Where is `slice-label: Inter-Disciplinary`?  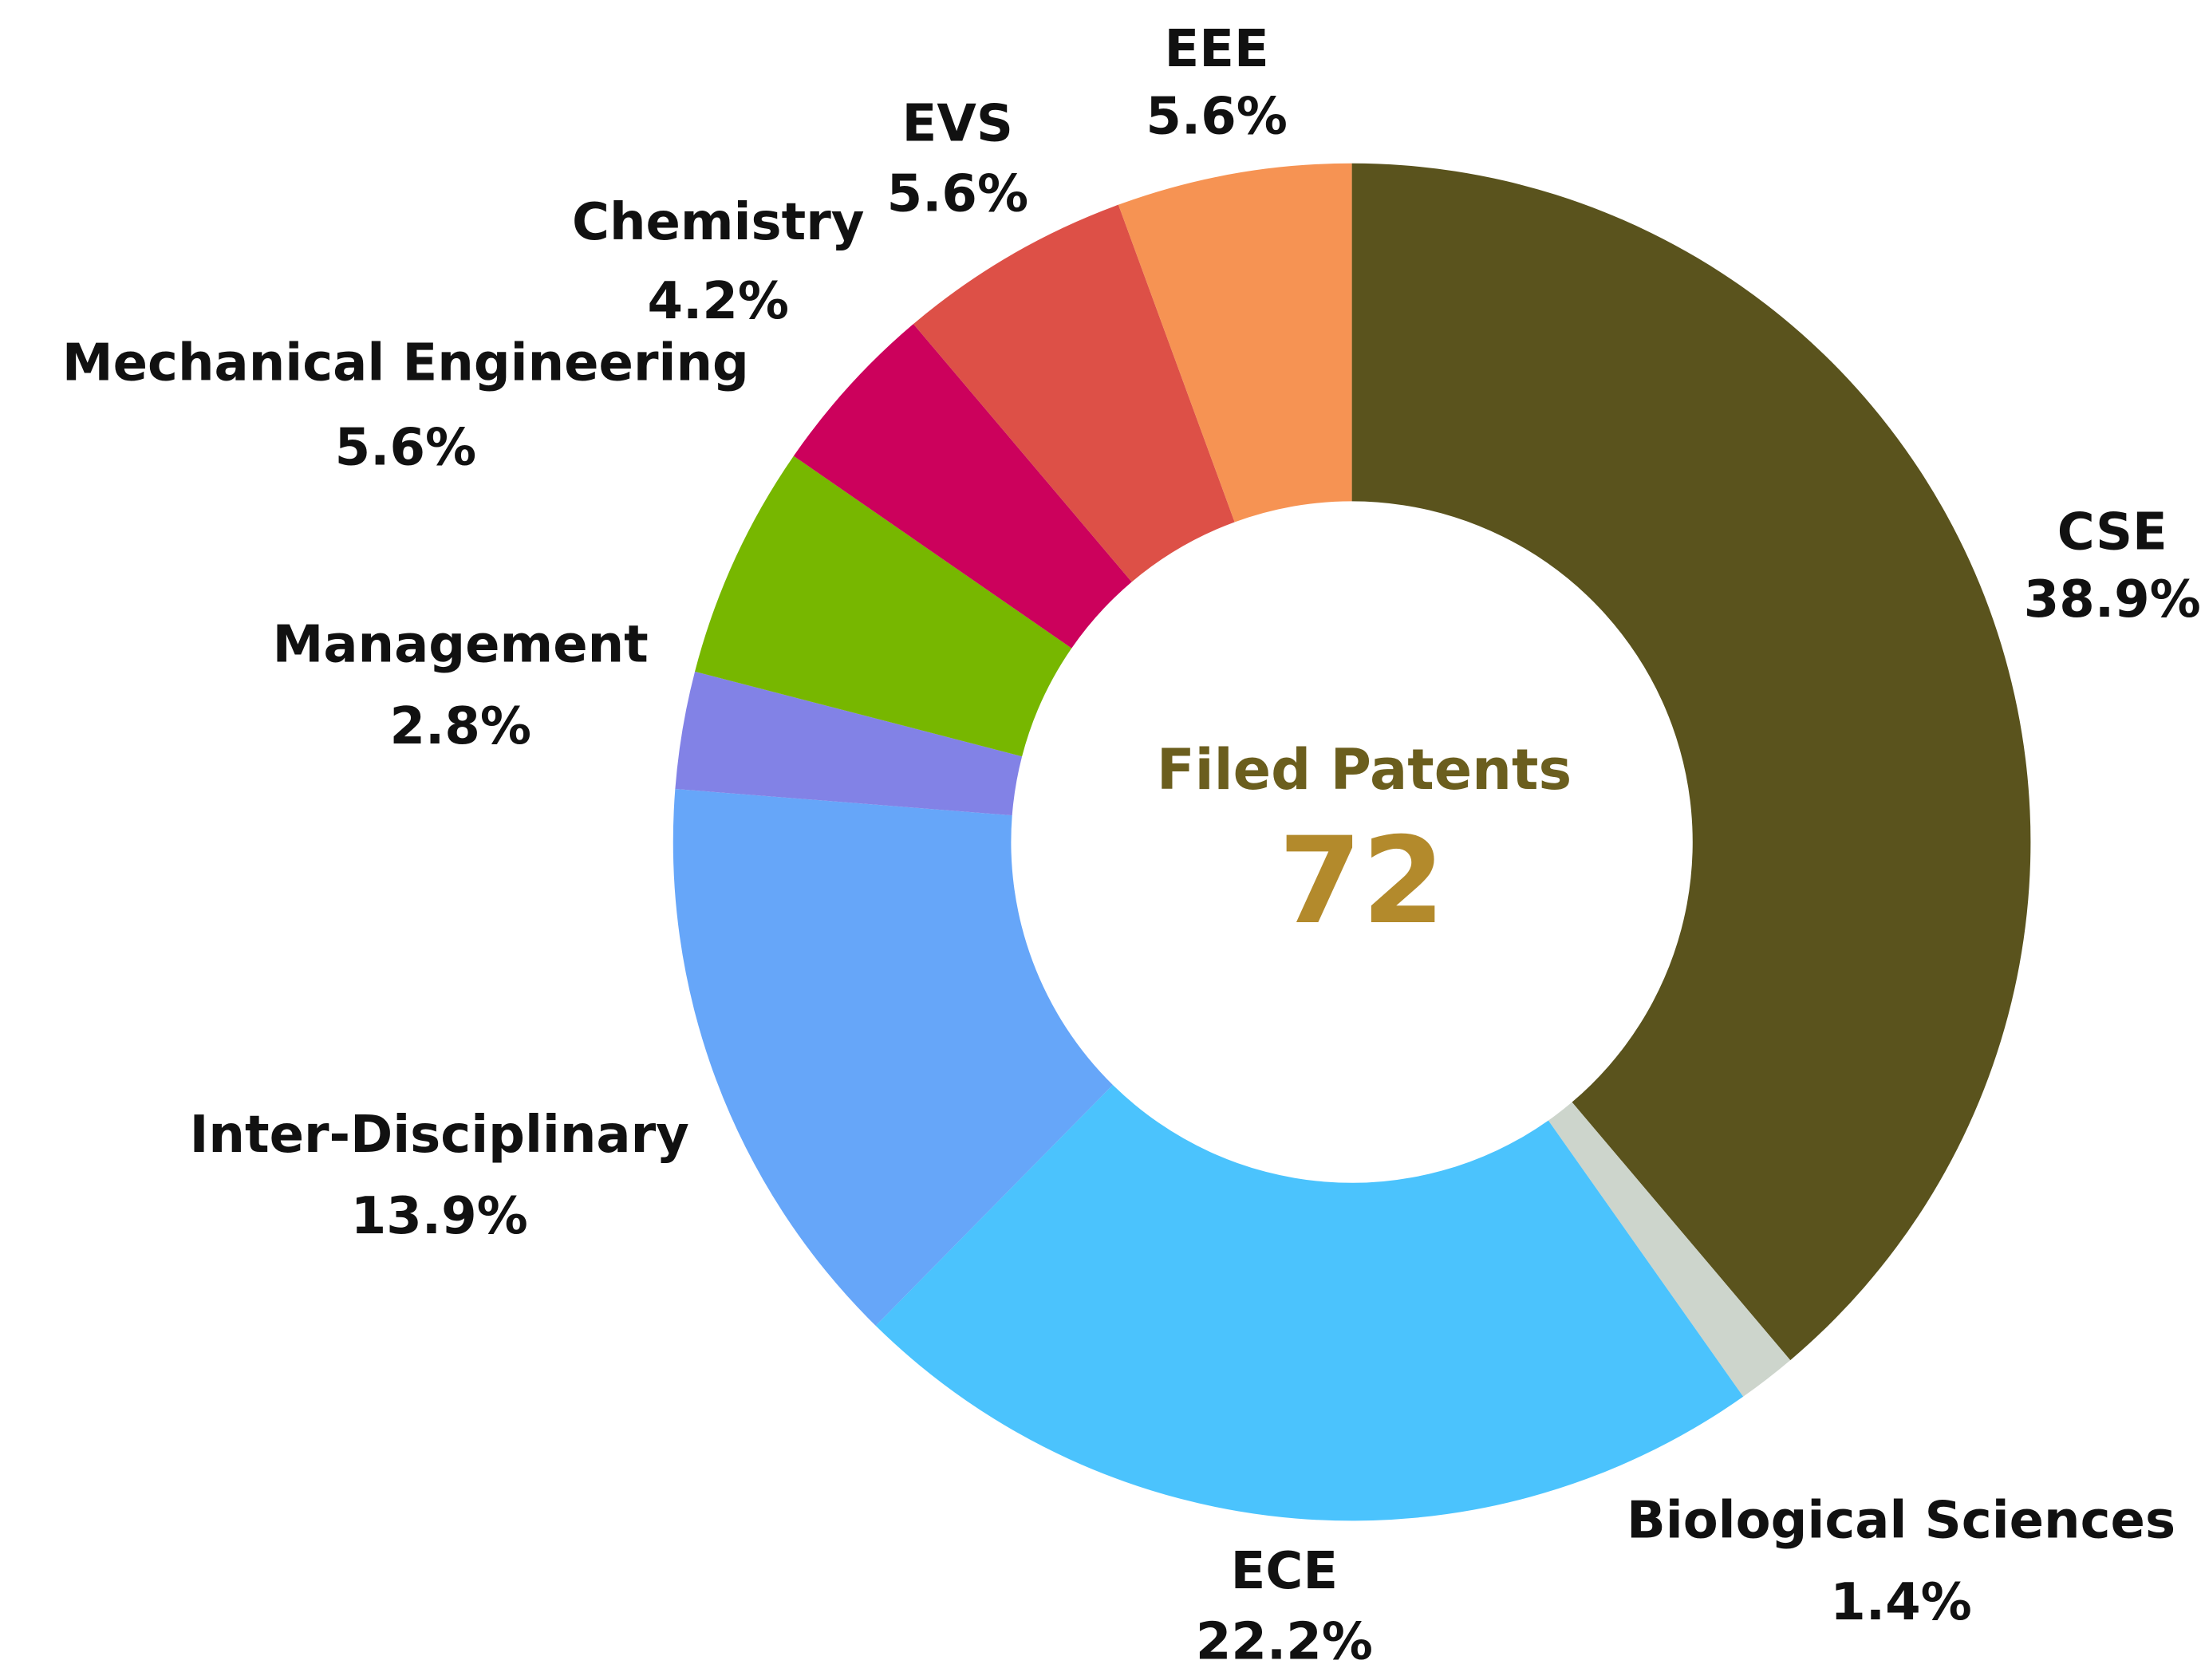
slice-label: Inter-Disciplinary is located at coordinates (440, 1135).